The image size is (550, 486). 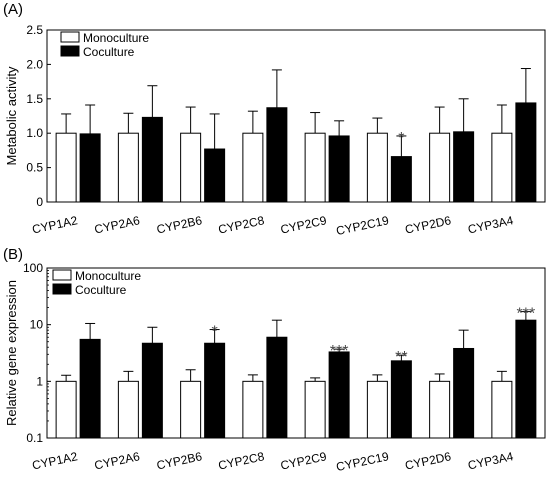 What do you see at coordinates (34, 438) in the screenshot?
I see `y-tick-label: 0.1` at bounding box center [34, 438].